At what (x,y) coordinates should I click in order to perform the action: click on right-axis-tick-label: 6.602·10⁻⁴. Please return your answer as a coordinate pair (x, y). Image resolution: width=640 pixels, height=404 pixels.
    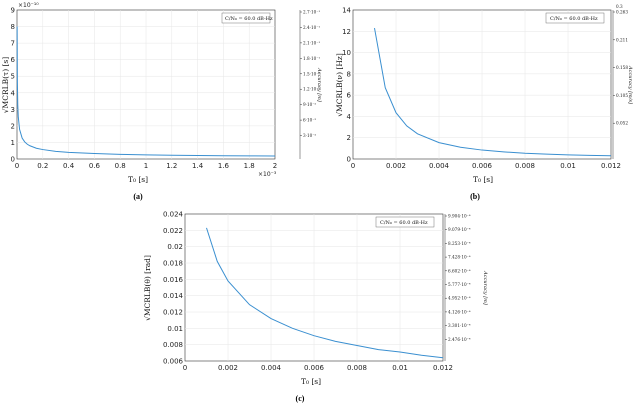
    Looking at the image, I should click on (459, 270).